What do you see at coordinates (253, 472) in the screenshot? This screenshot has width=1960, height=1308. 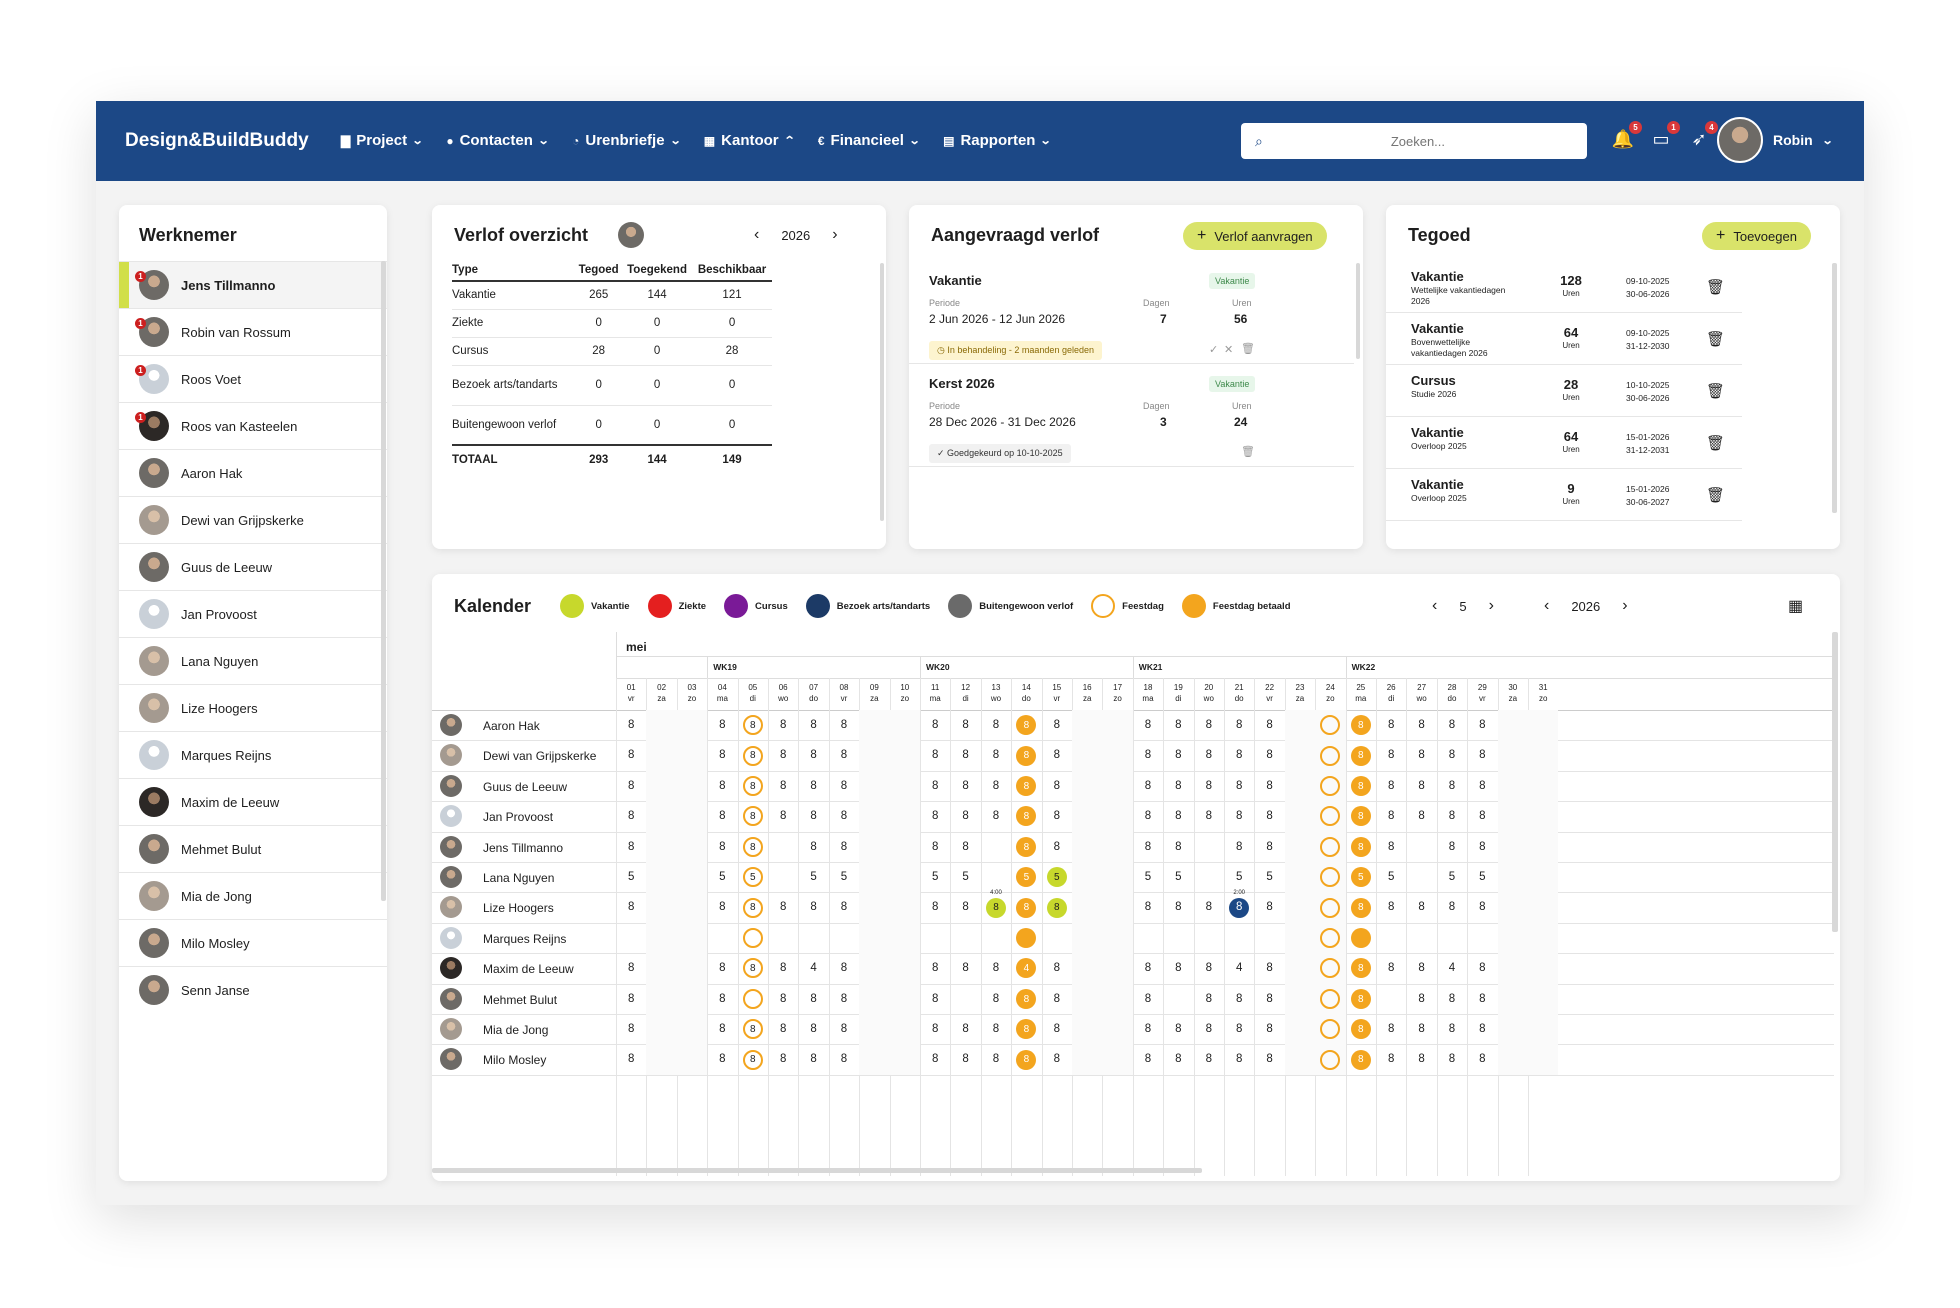 I see `employee-list-item: Aaron Hak` at bounding box center [253, 472].